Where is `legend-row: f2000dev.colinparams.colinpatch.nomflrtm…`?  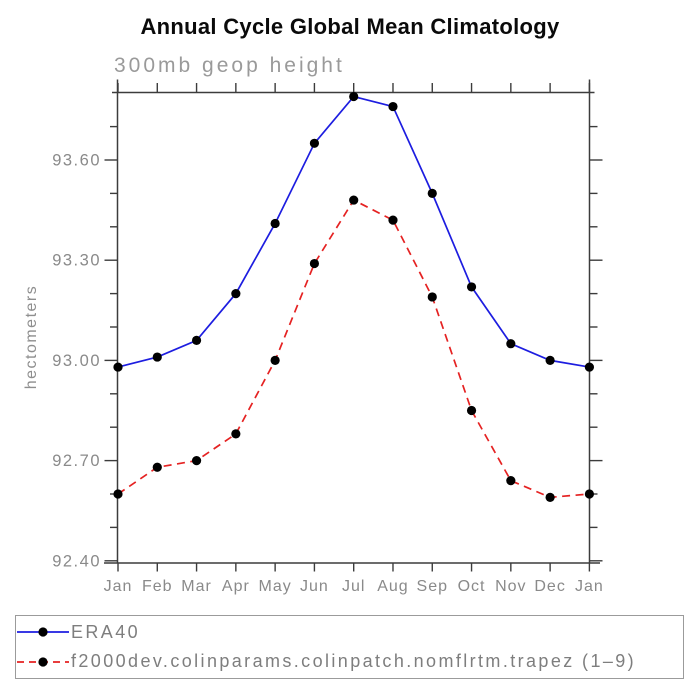 legend-row: f2000dev.colinparams.colinpatch.nomflrtm… is located at coordinates (349, 662).